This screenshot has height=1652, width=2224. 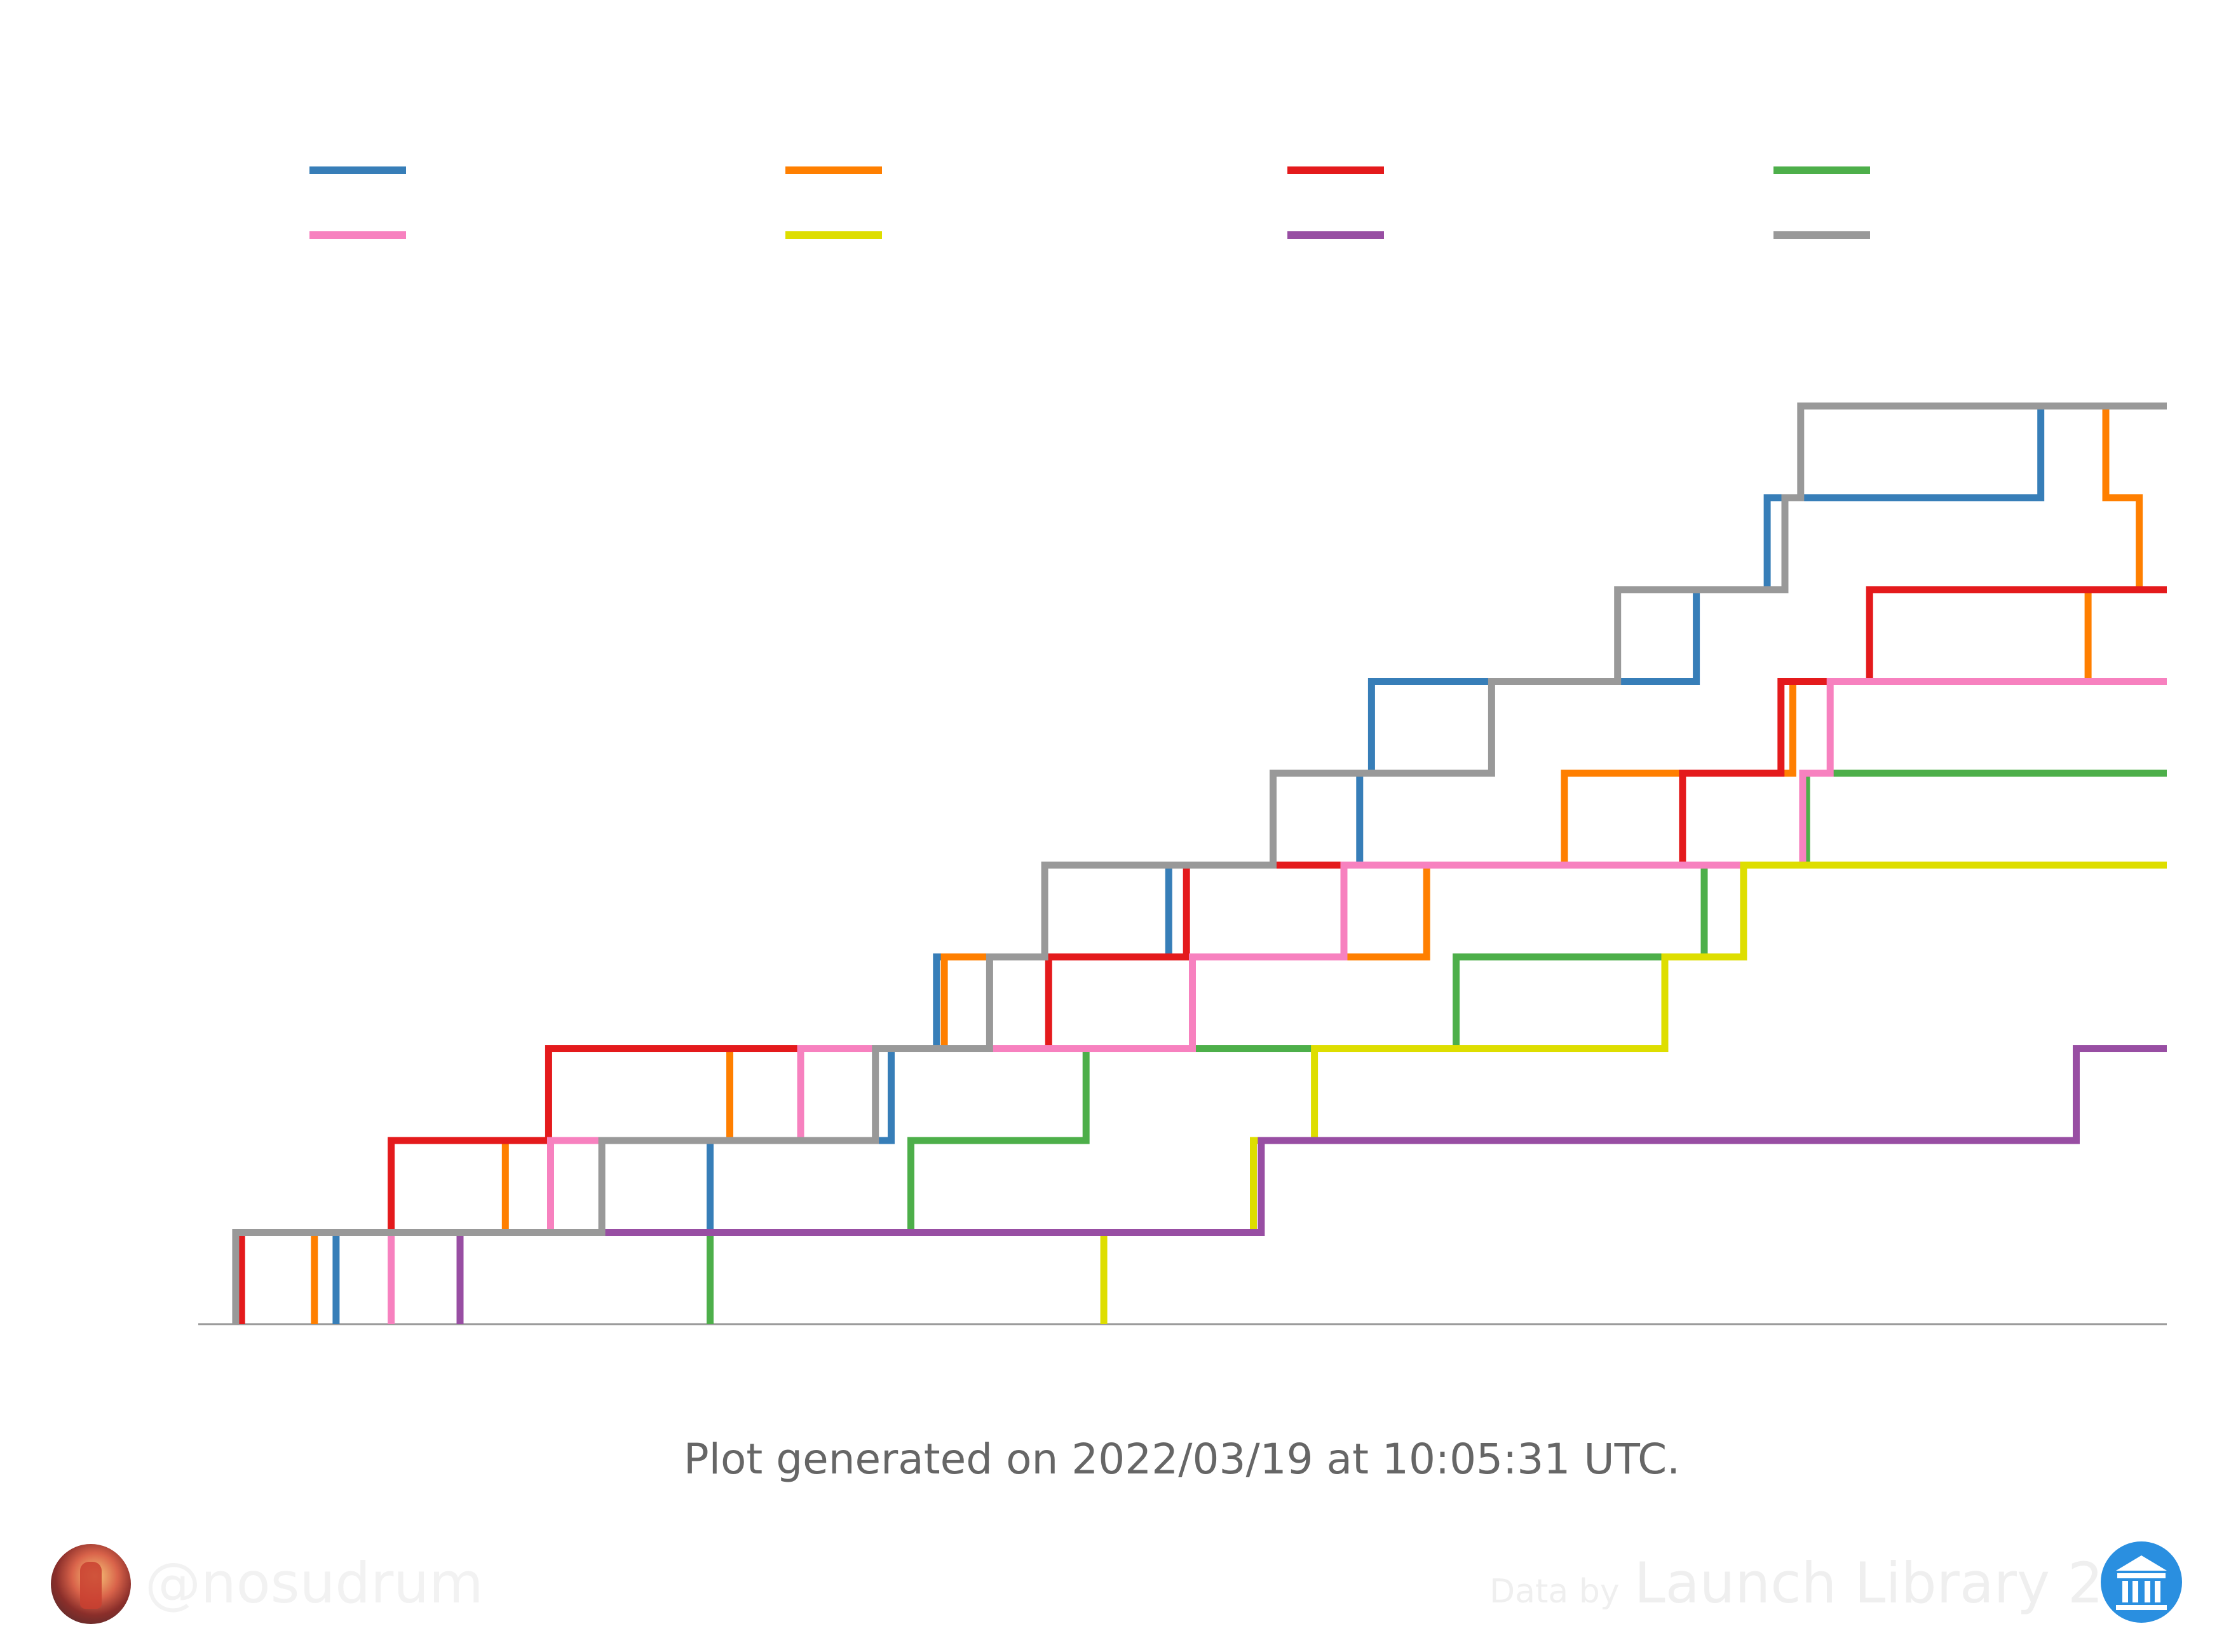 What do you see at coordinates (1868, 1583) in the screenshot?
I see `data-source-name: Launch Library 2` at bounding box center [1868, 1583].